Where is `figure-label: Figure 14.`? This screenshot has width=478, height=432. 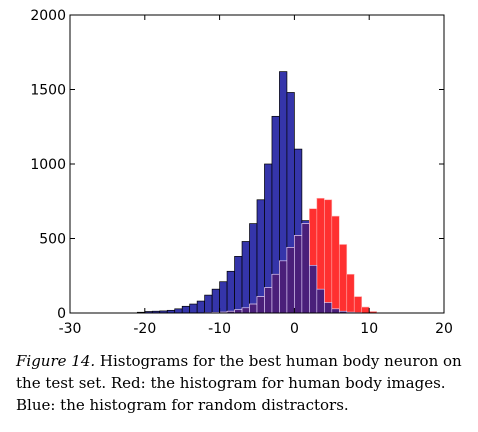 figure-label: Figure 14. is located at coordinates (56, 361).